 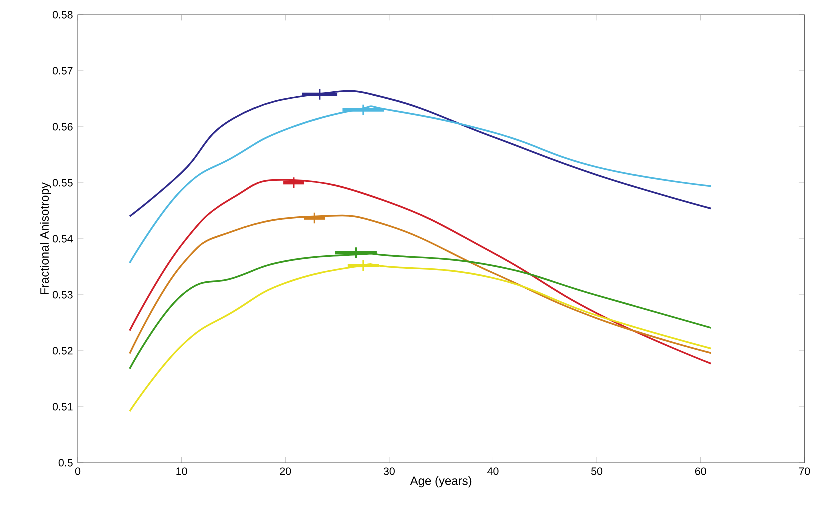 What do you see at coordinates (182, 472) in the screenshot?
I see `x-tick-label: 10` at bounding box center [182, 472].